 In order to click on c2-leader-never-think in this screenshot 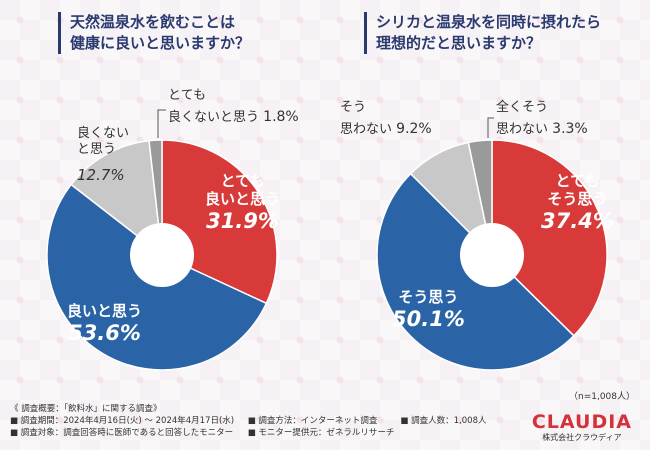, I will do `click(490, 127)`.